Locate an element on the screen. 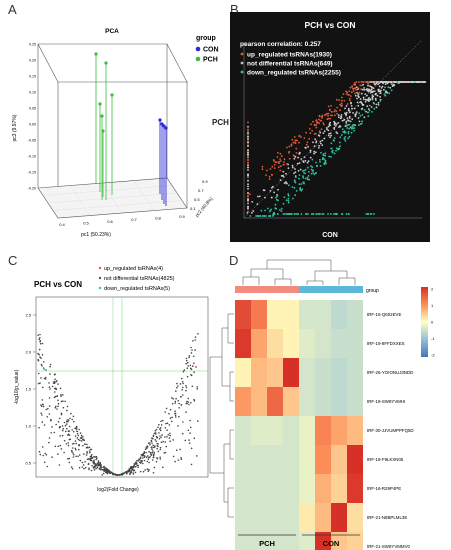 This screenshot has width=451, height=550. scatter-stat-up: up_regulated tsRNAs(1930) is located at coordinates (289, 55).